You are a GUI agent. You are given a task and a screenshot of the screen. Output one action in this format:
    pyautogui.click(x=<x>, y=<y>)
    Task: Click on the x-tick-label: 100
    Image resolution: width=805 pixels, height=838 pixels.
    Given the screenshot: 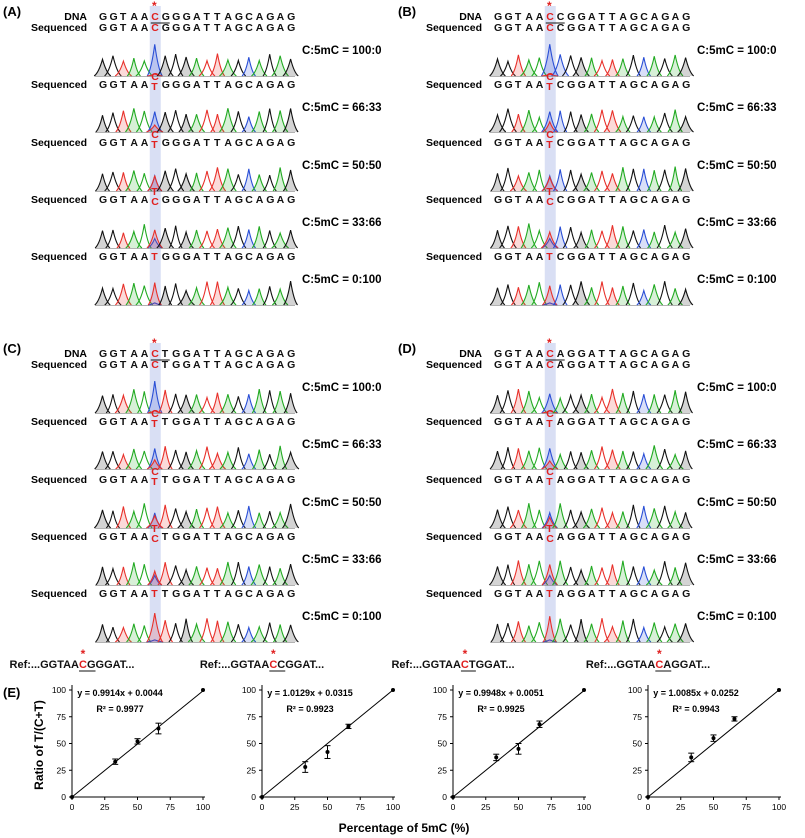 What is the action you would take?
    pyautogui.click(x=584, y=807)
    